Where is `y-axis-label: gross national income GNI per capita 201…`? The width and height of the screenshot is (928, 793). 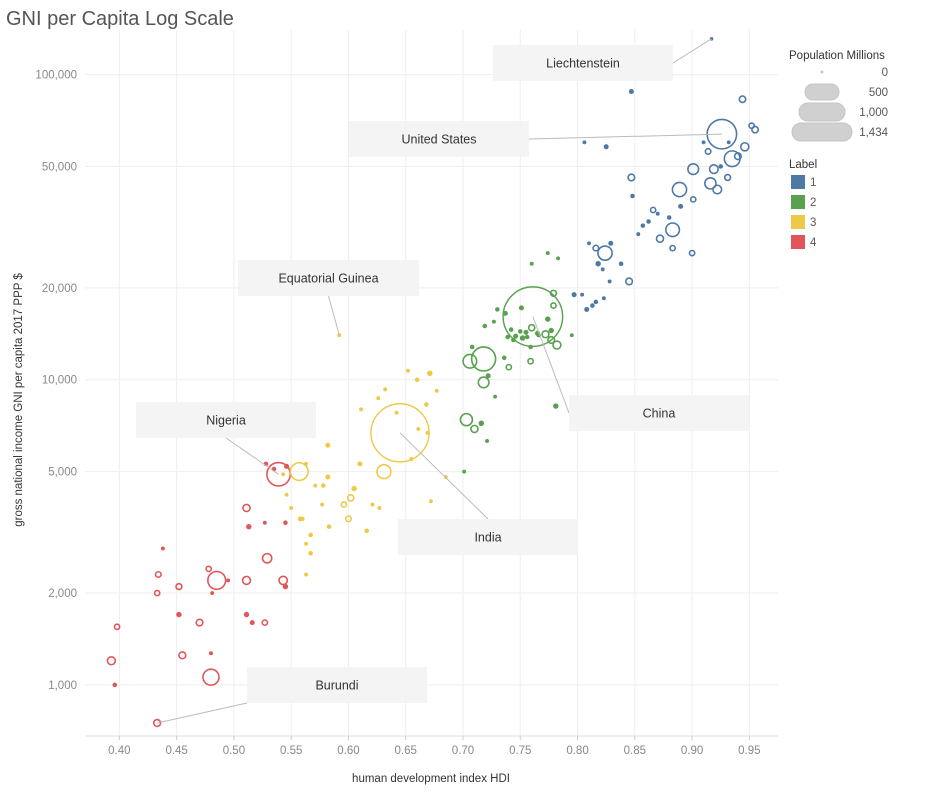
y-axis-label: gross national income GNI per capita 201… is located at coordinates (19, 400).